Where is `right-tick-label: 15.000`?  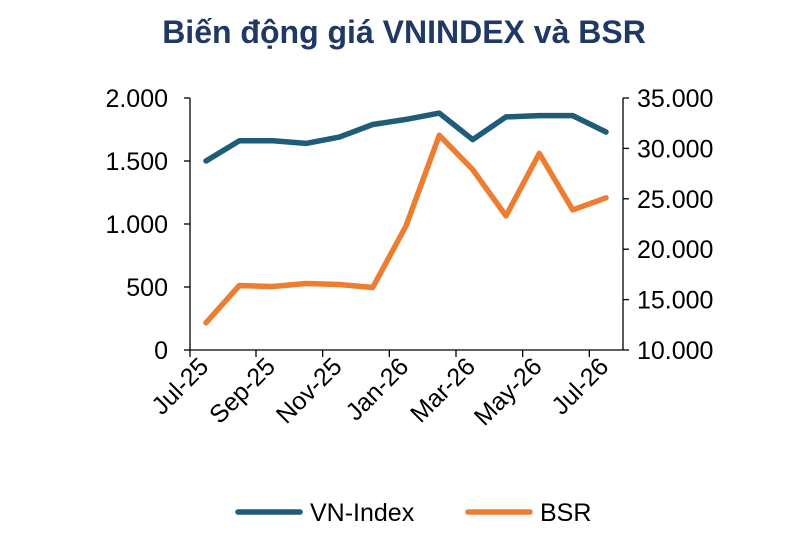
right-tick-label: 15.000 is located at coordinates (675, 301).